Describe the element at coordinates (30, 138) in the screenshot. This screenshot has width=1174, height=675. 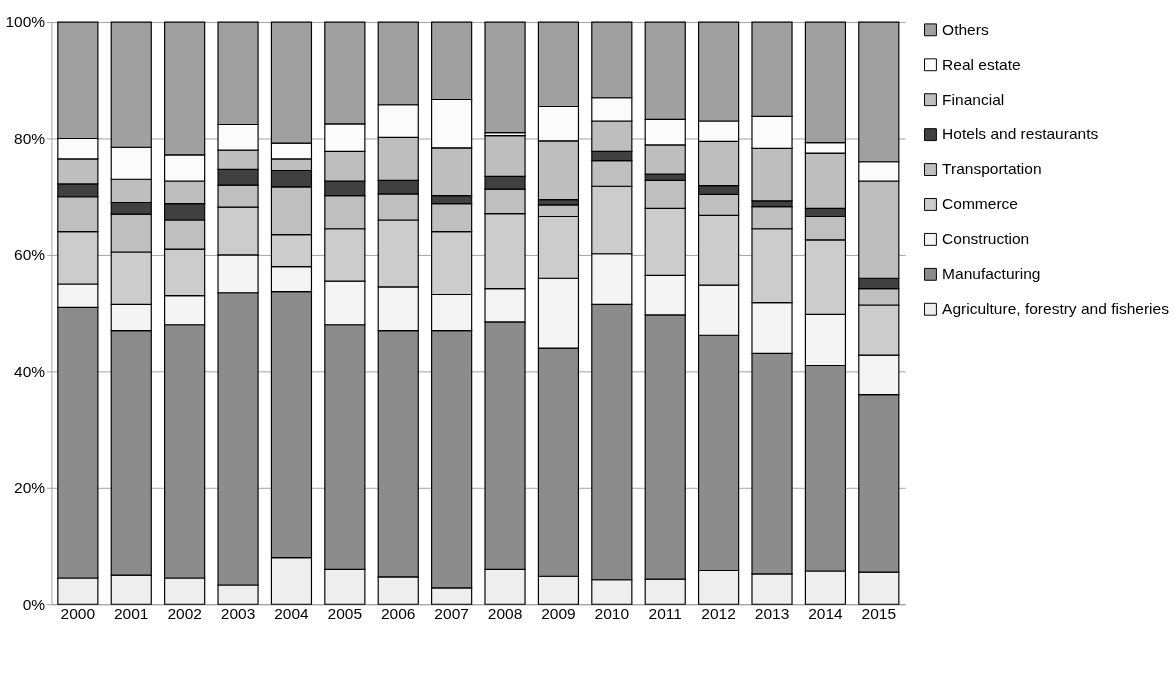
I see `y-tick-label: 80%` at that location.